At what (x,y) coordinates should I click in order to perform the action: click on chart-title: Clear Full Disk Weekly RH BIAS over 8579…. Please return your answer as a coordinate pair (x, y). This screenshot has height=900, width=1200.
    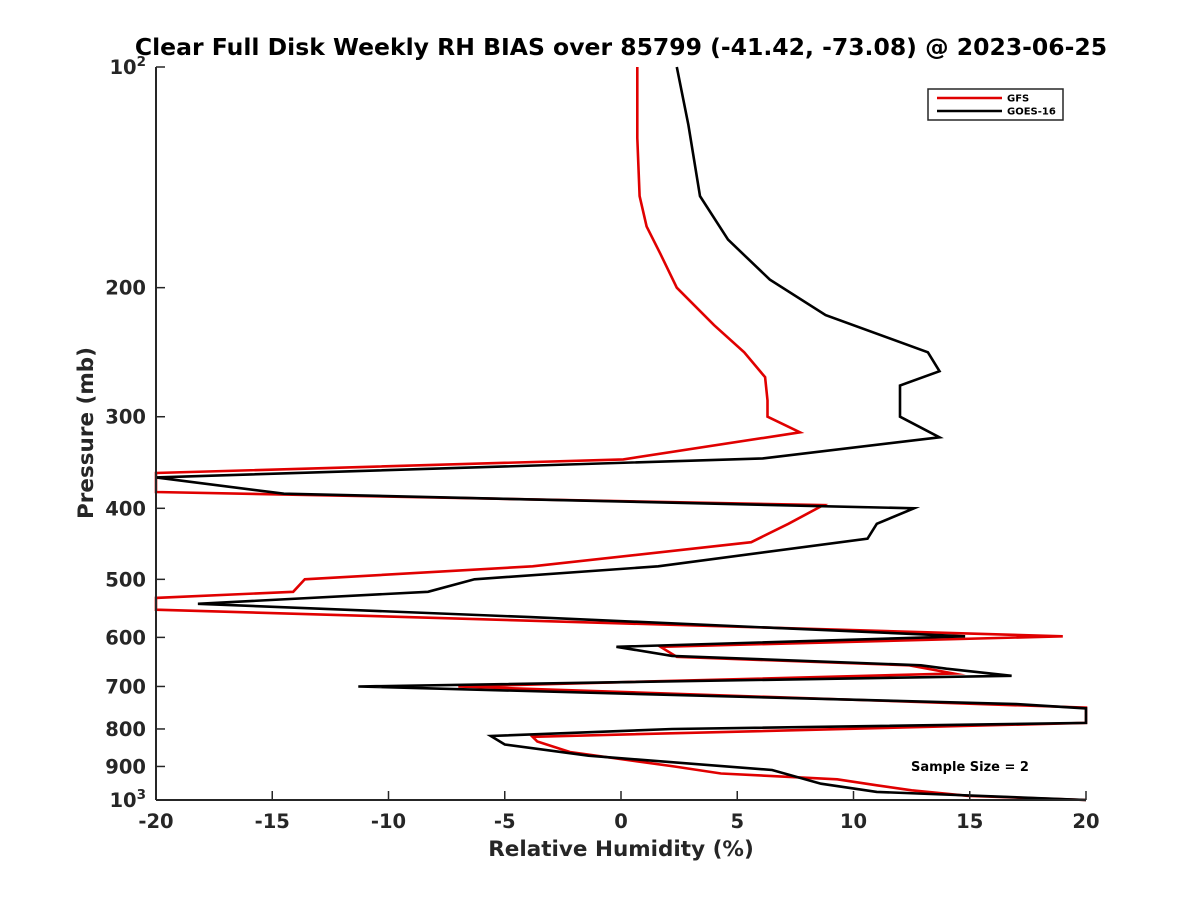
    Looking at the image, I should click on (621, 47).